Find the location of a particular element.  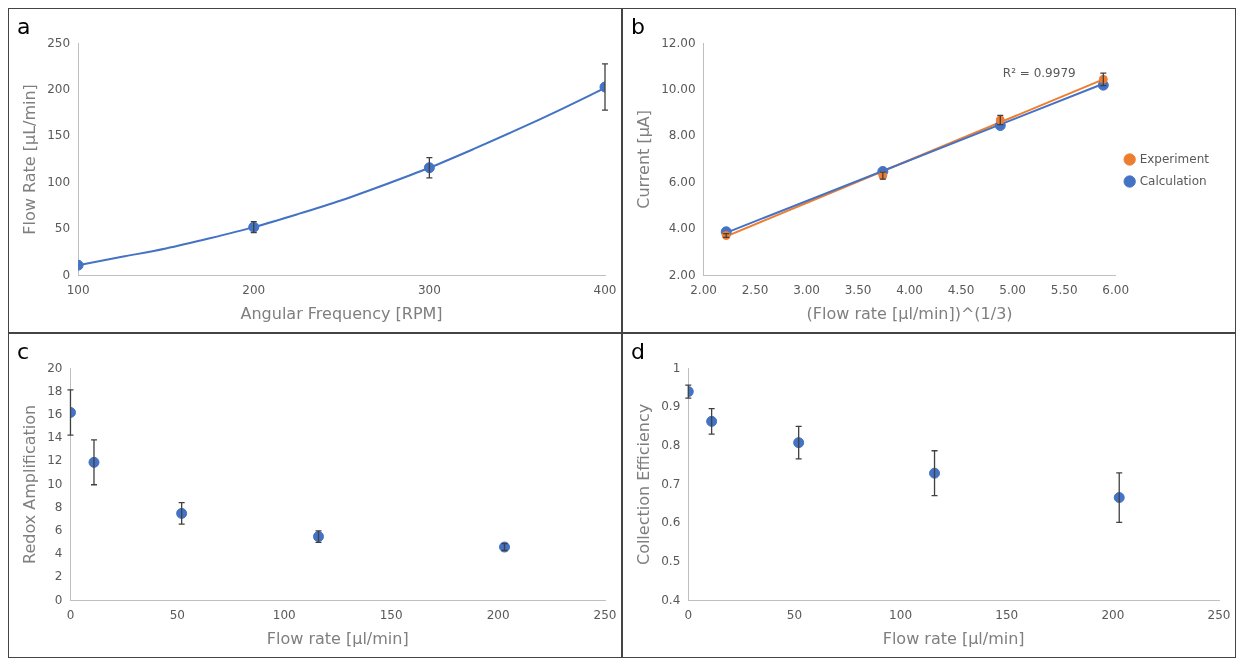

y-tick-label: 100 is located at coordinates (59, 181).